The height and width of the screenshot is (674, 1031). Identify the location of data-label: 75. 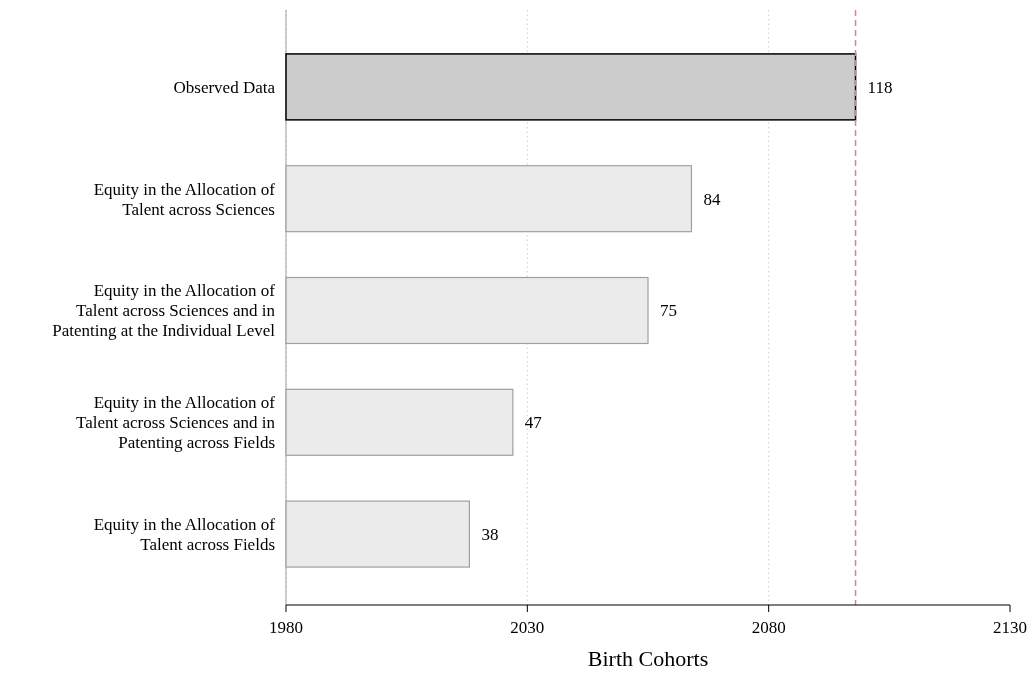
(668, 311).